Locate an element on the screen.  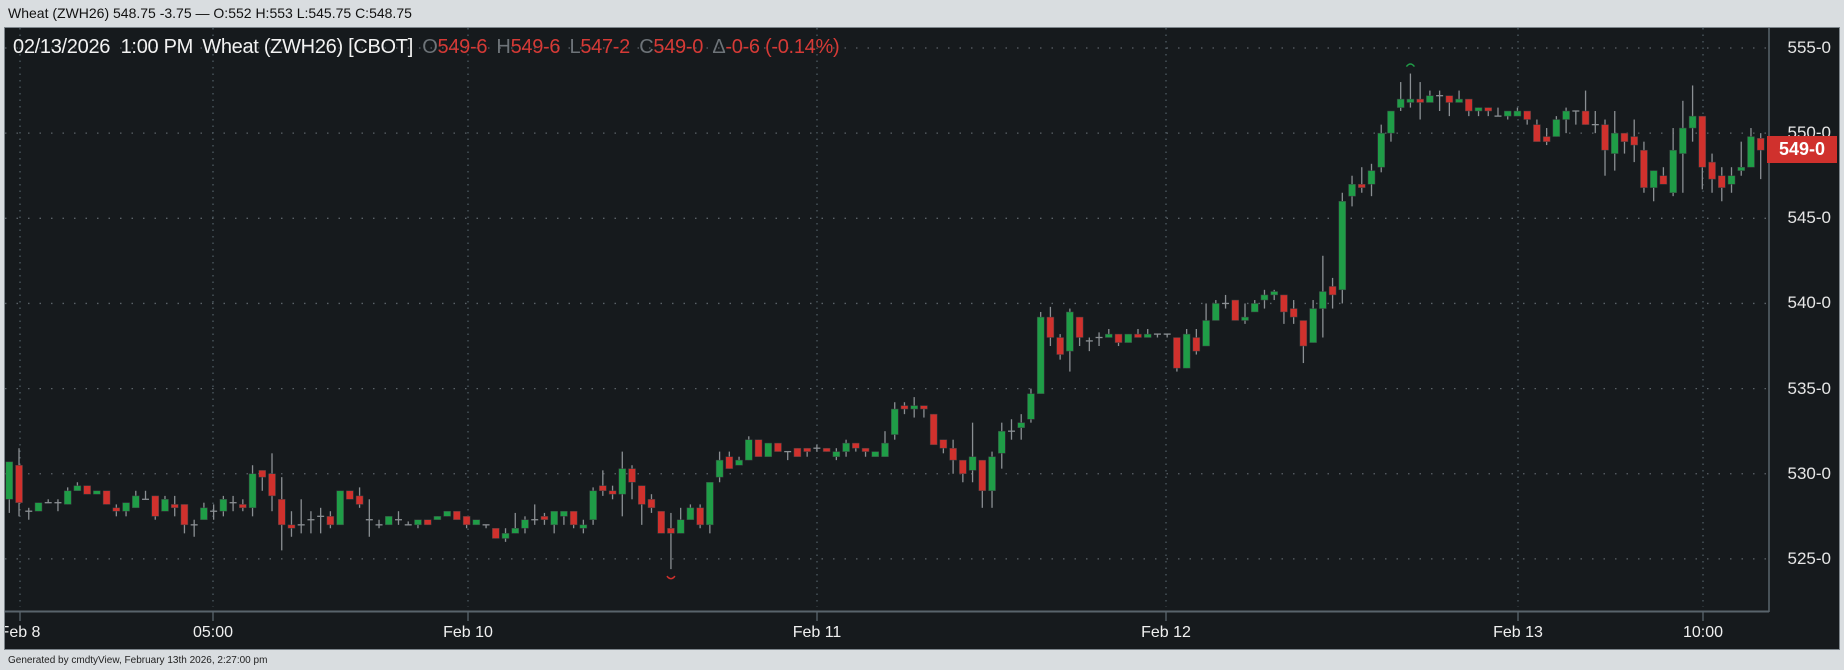
high-label: H is located at coordinates (503, 47).